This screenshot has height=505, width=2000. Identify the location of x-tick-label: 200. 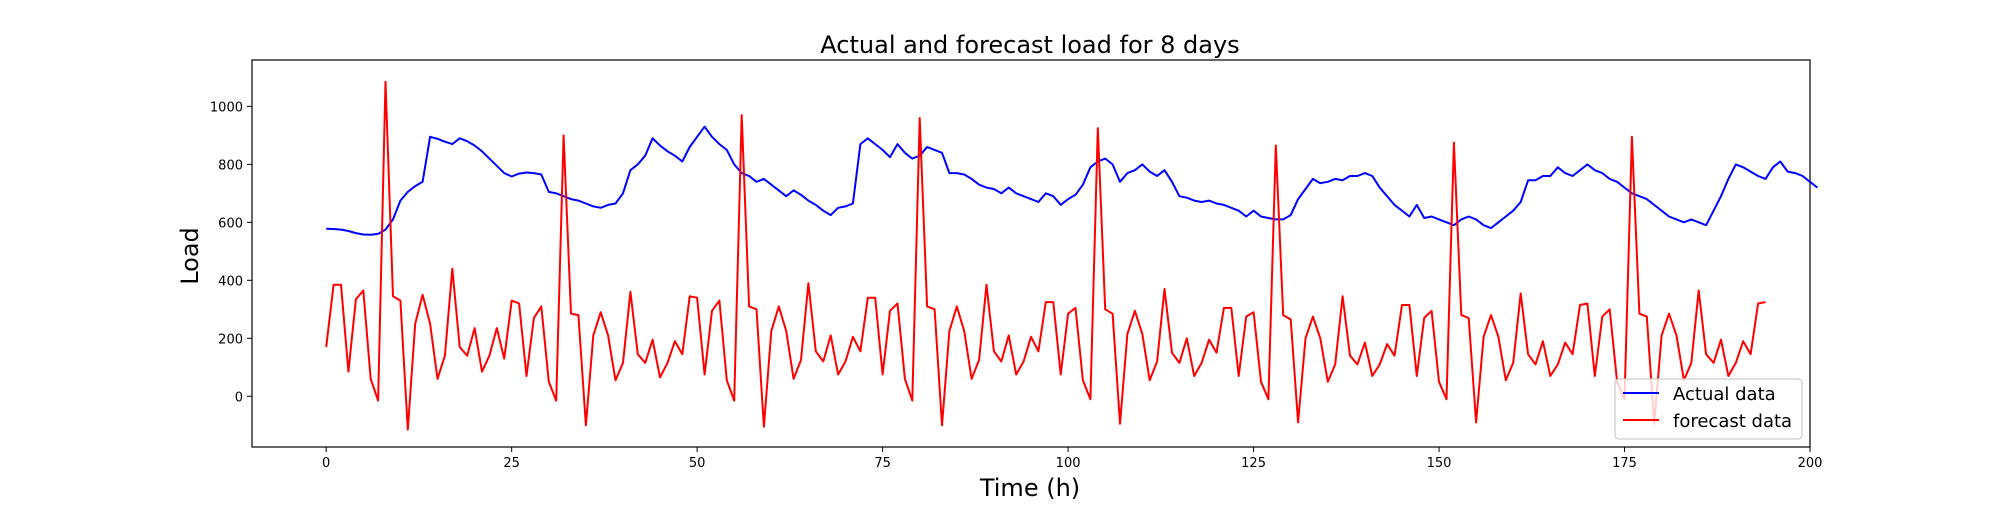
(1810, 463).